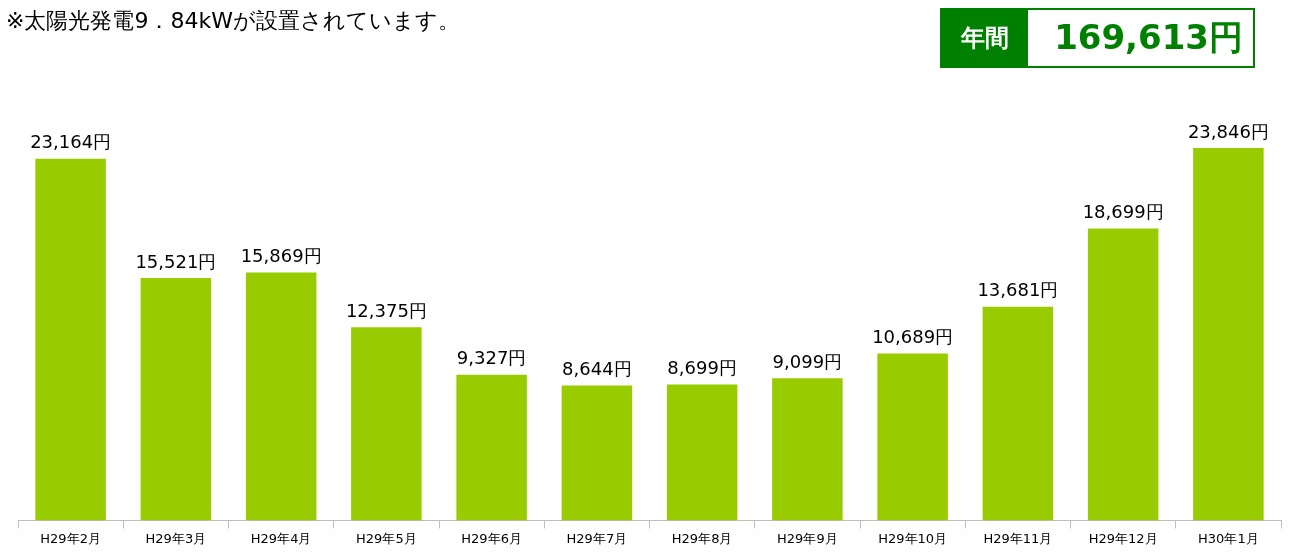  Describe the element at coordinates (985, 38) in the screenshot. I see `text: 年間` at that location.